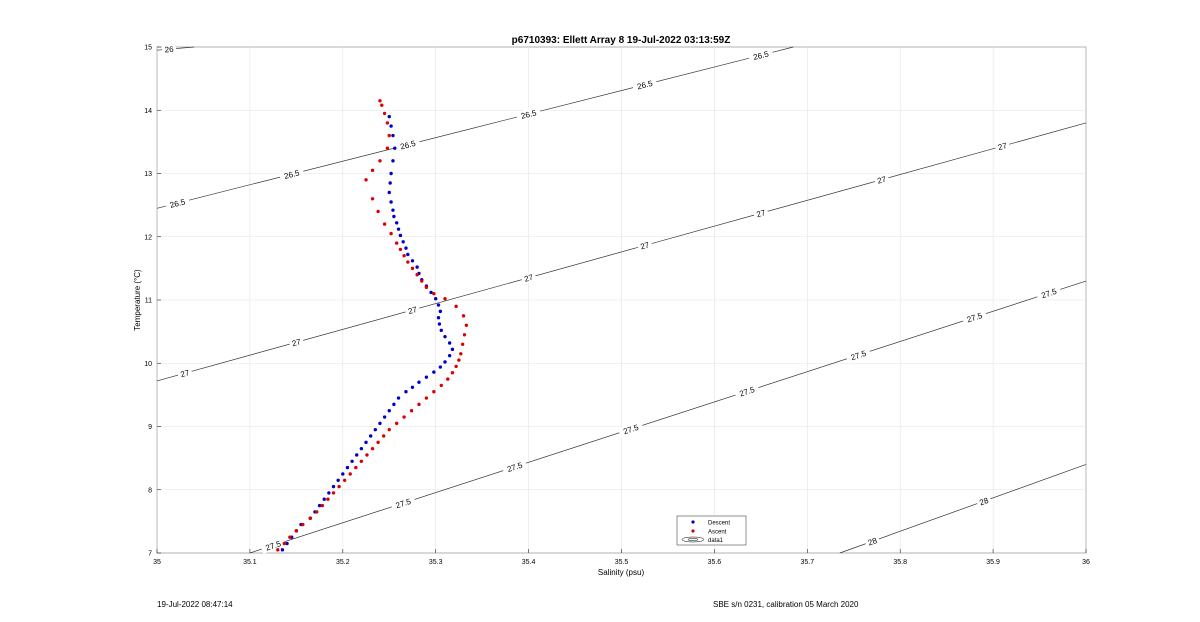  I want to click on y-tick-label: 8, so click(150, 490).